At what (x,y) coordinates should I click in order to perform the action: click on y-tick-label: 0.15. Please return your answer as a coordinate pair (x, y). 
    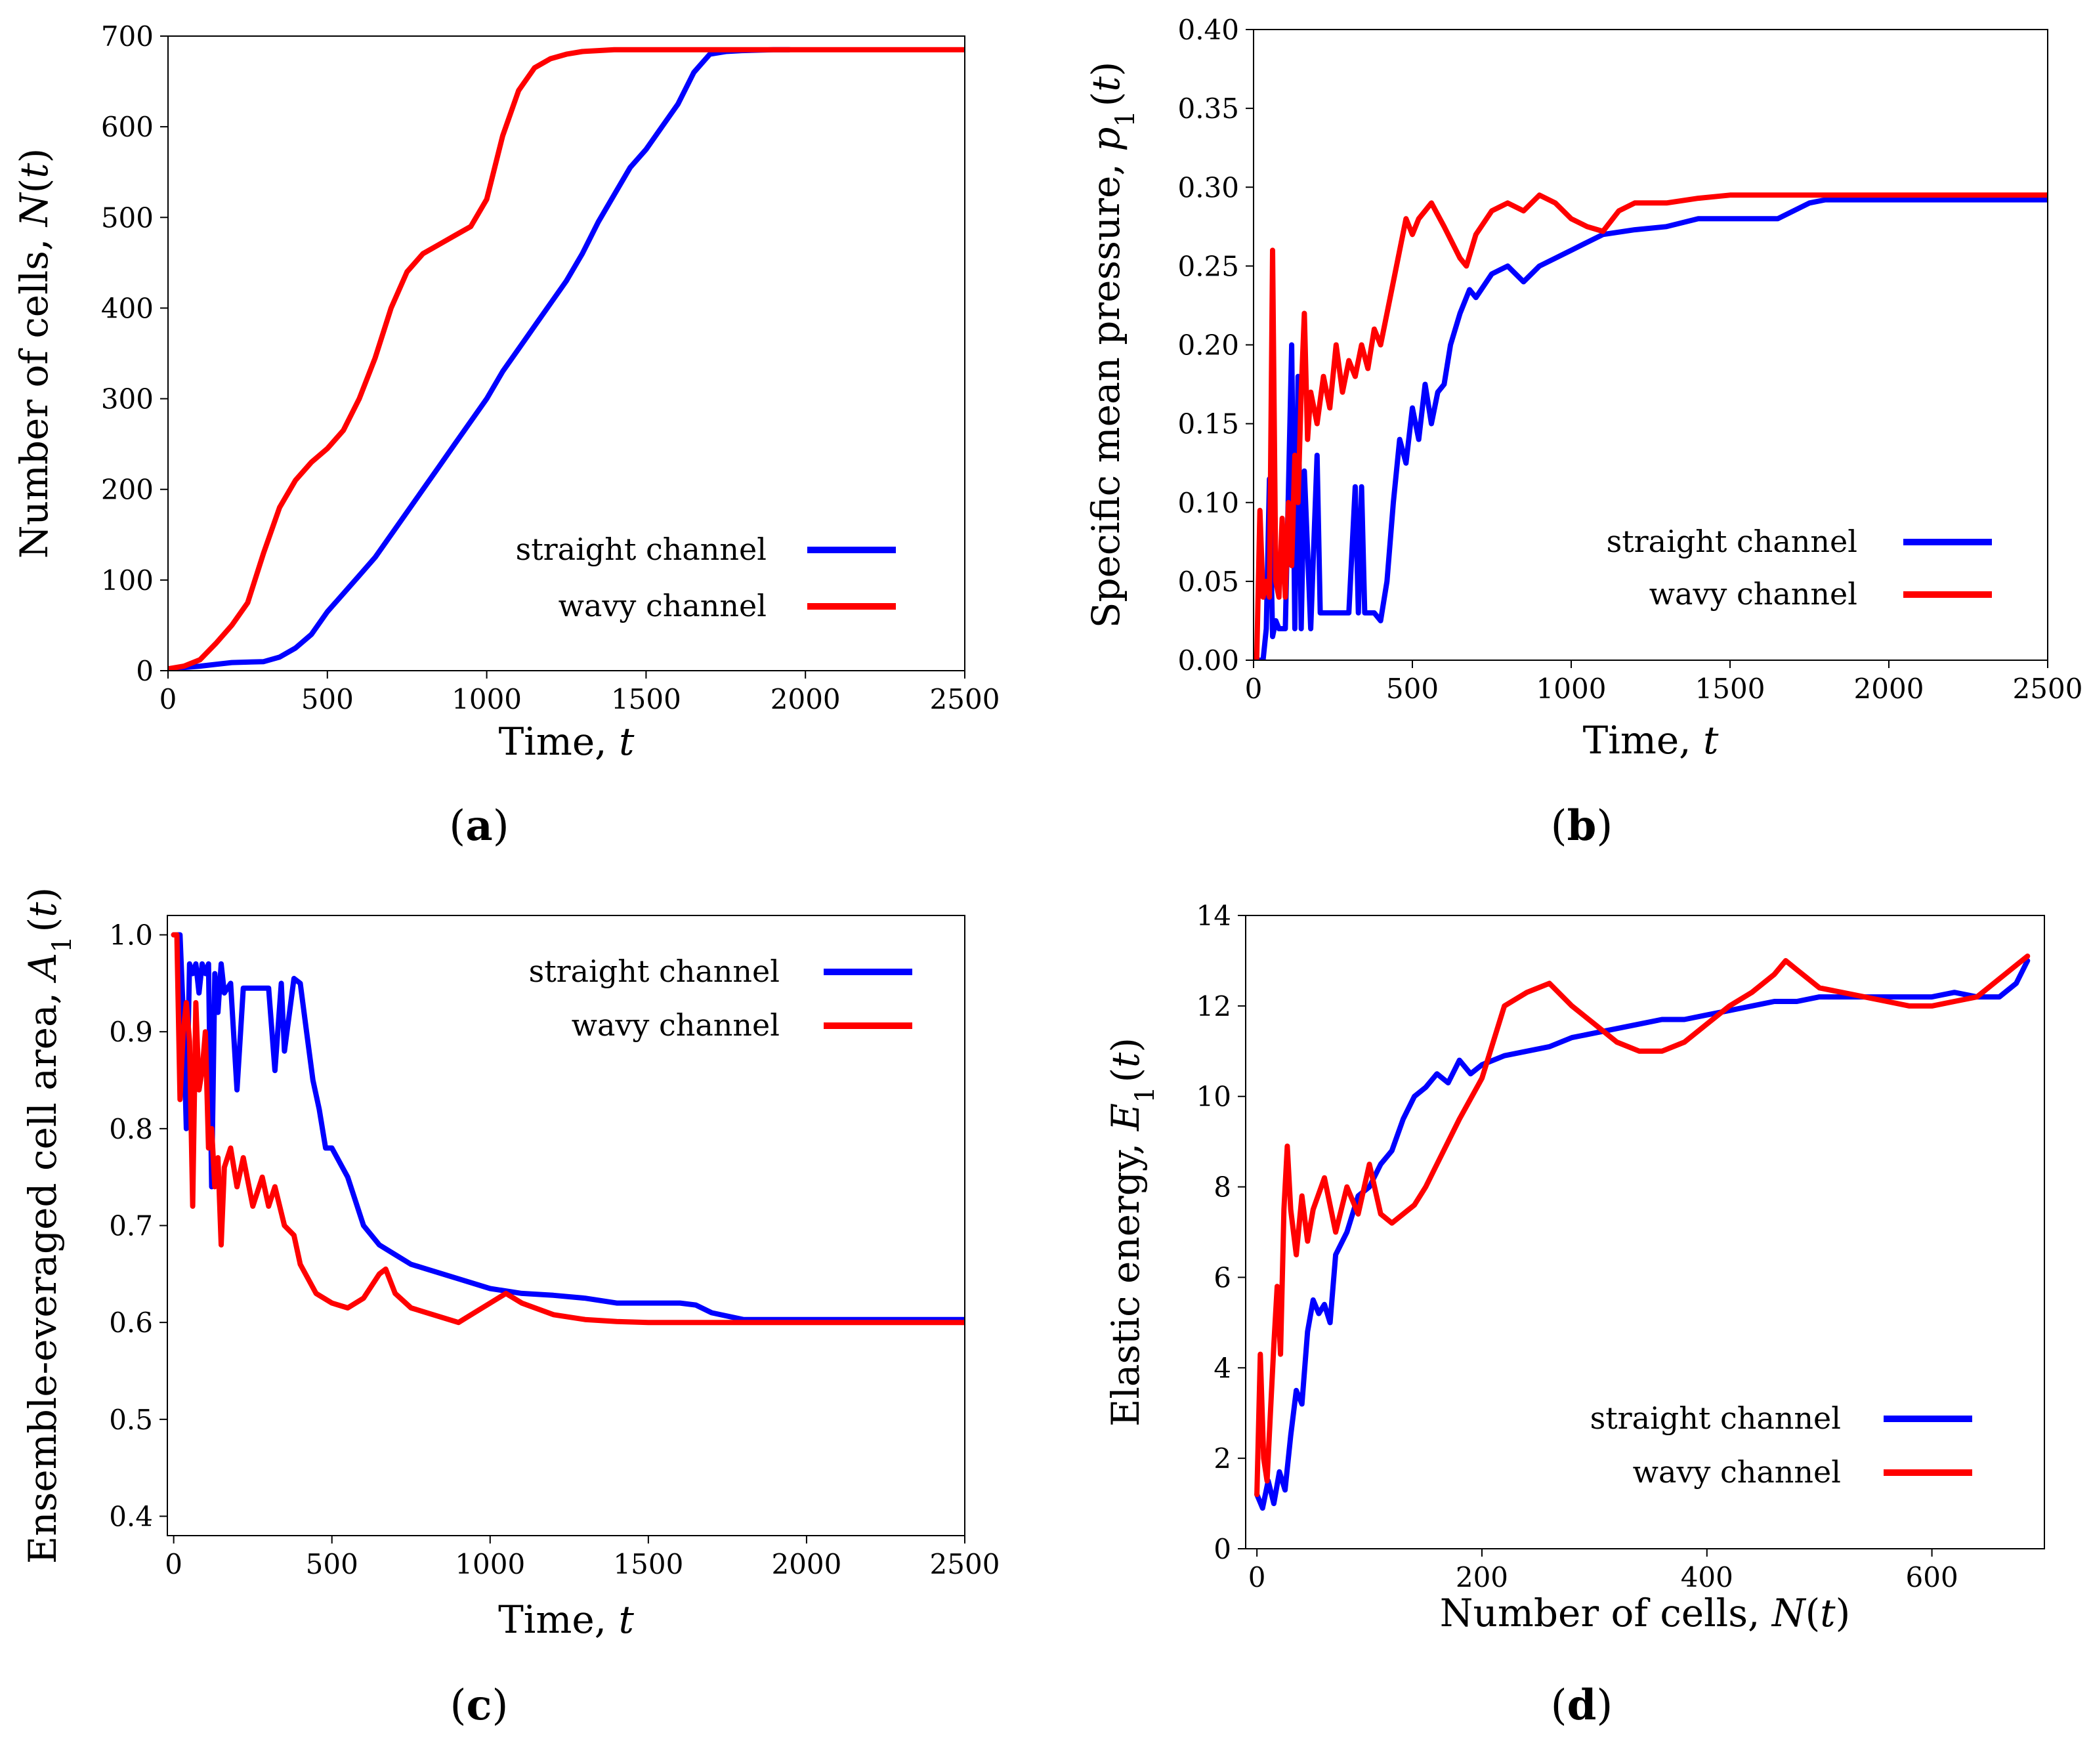
    Looking at the image, I should click on (1208, 424).